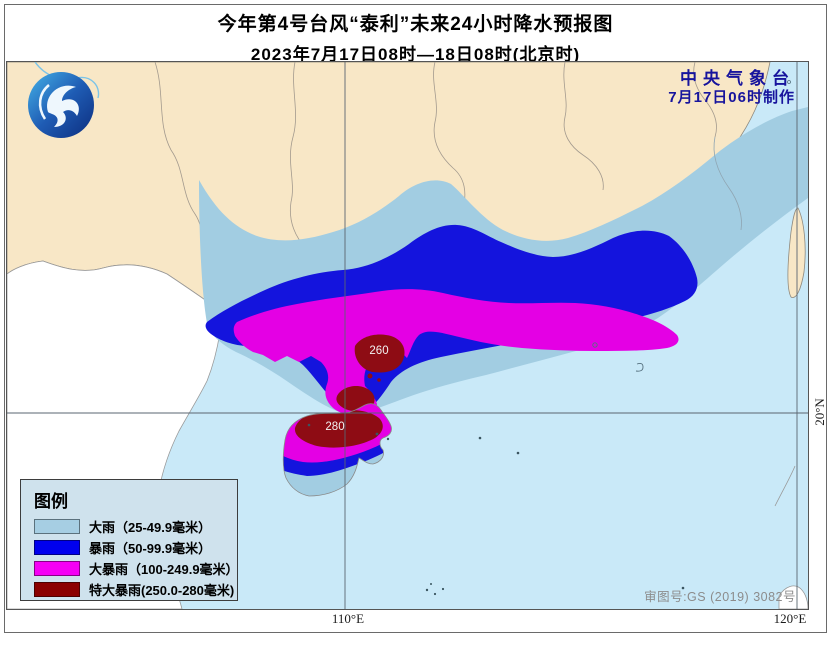 The image size is (831, 649). What do you see at coordinates (415, 24) in the screenshot?
I see `page-title: 今年第4号台风“泰利”未来24小时降水预报图` at bounding box center [415, 24].